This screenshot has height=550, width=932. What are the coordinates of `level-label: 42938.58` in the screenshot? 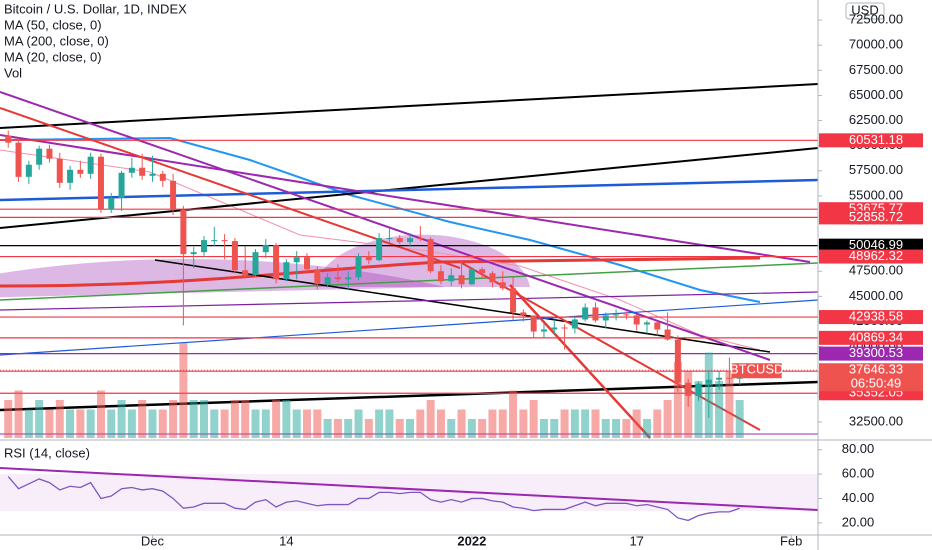 It's located at (876, 315).